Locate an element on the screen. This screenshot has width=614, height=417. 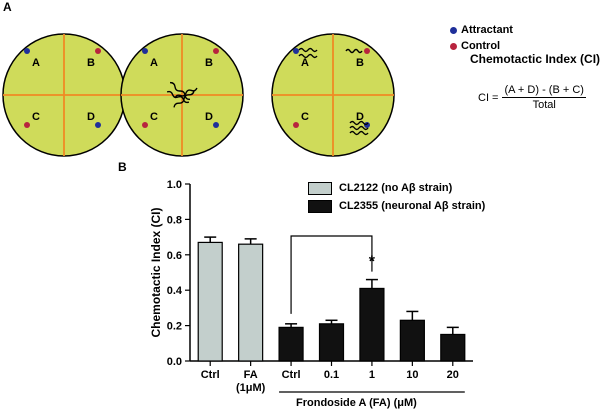
x-tick-label: (1μM) is located at coordinates (251, 388).